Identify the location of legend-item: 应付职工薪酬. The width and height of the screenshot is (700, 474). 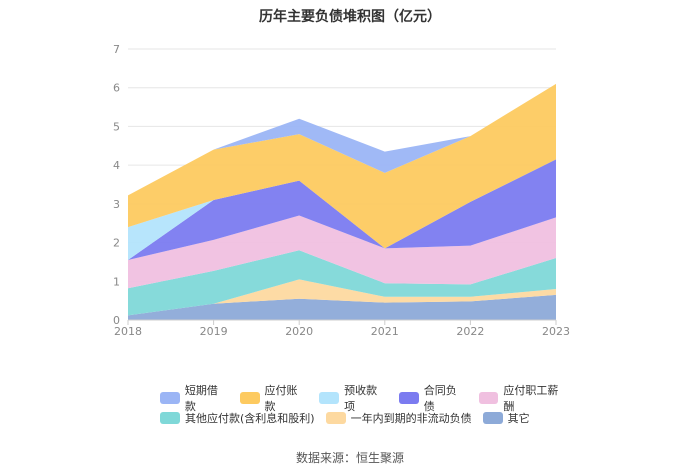
(524, 398).